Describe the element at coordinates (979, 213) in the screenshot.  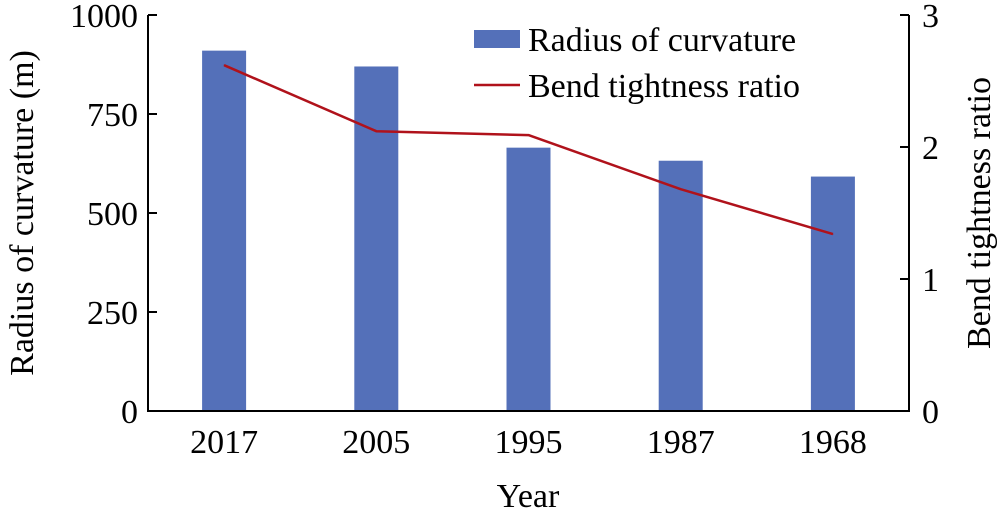
I see `right-y-axis-title: Bend tightness ratio` at that location.